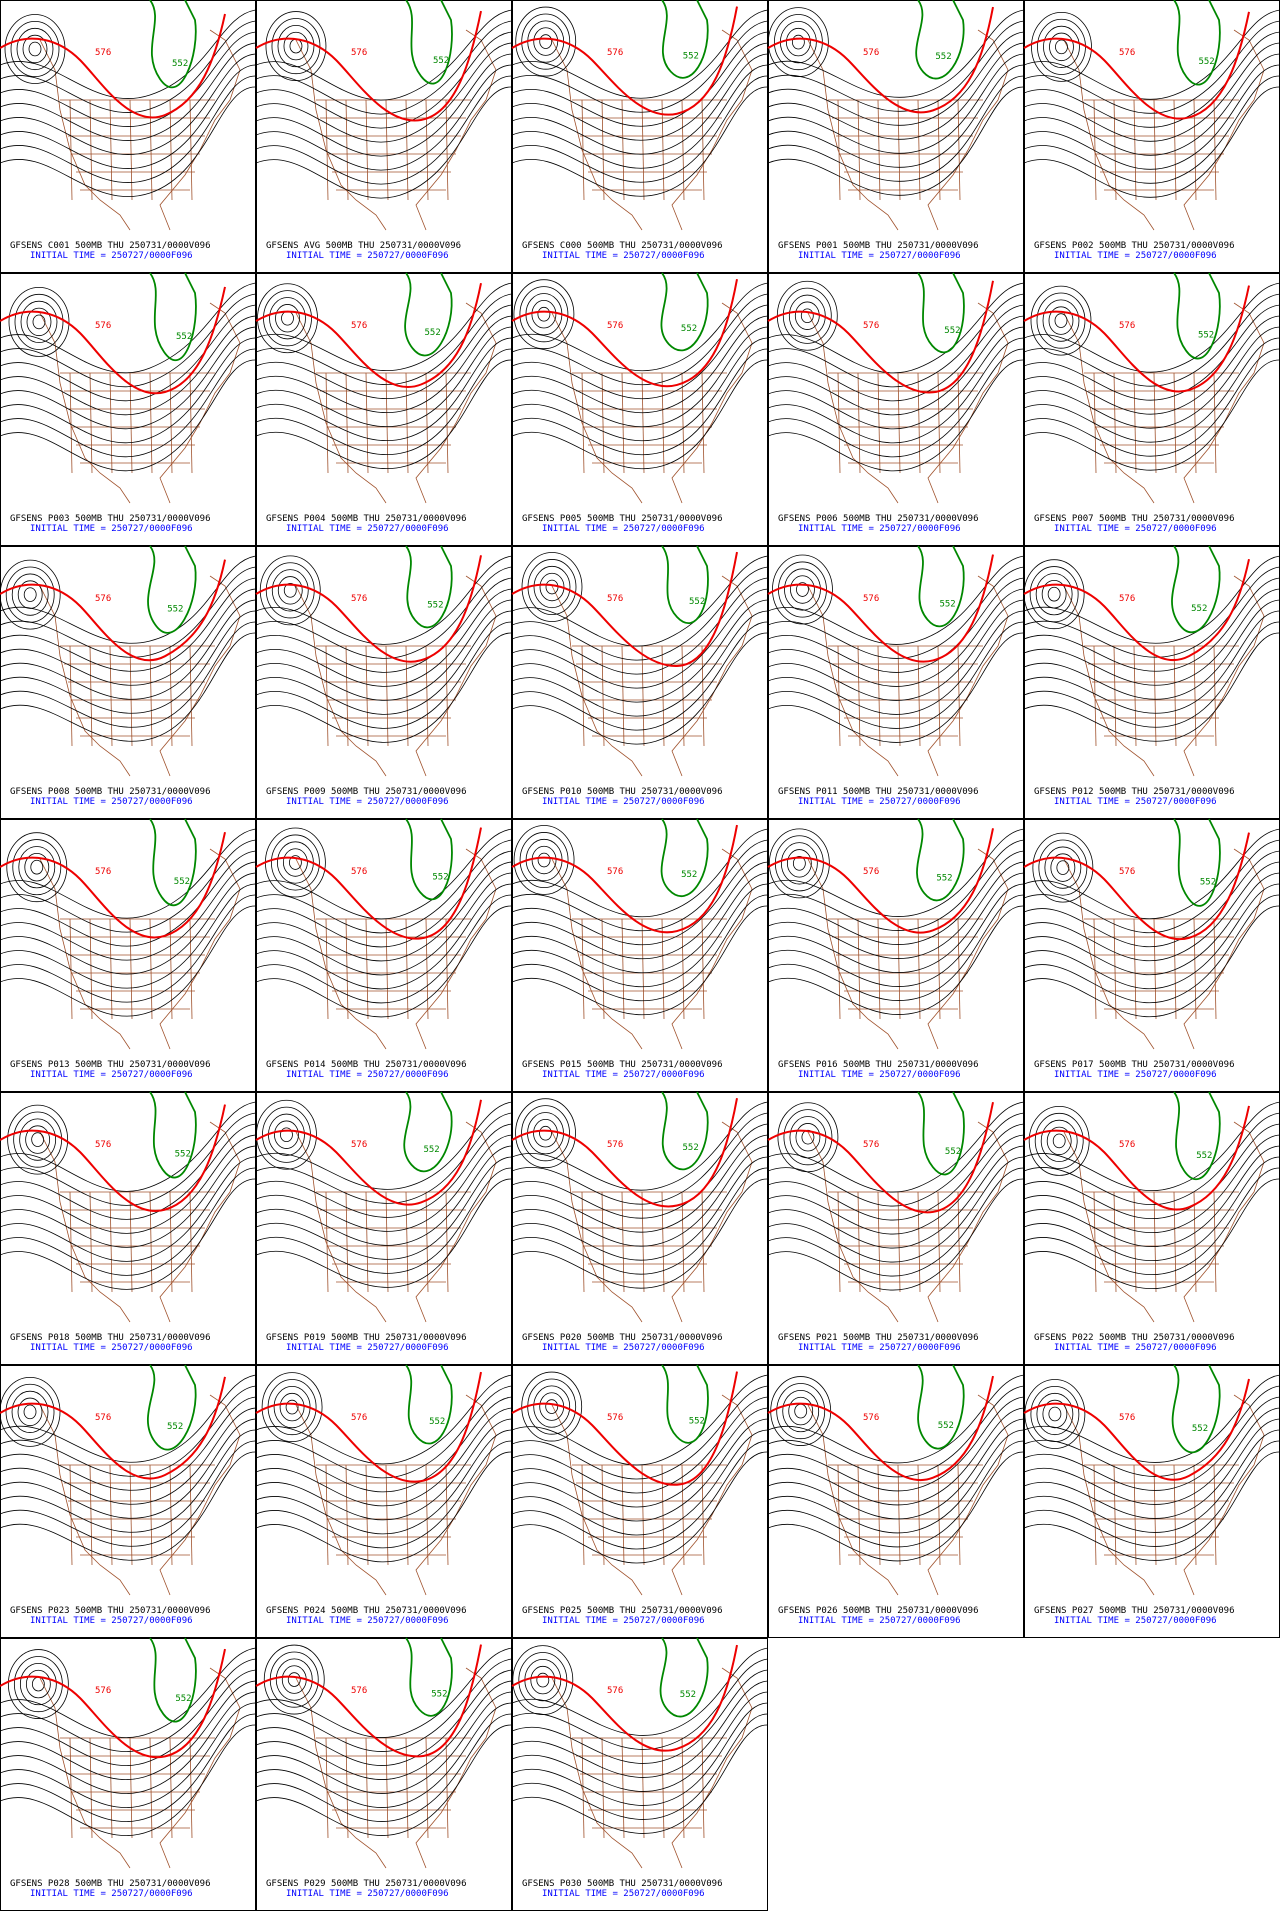 The height and width of the screenshot is (1911, 1280). What do you see at coordinates (366, 1338) in the screenshot?
I see `panel-label: GFSENS P019 500MB THU 250731/0000V096` at bounding box center [366, 1338].